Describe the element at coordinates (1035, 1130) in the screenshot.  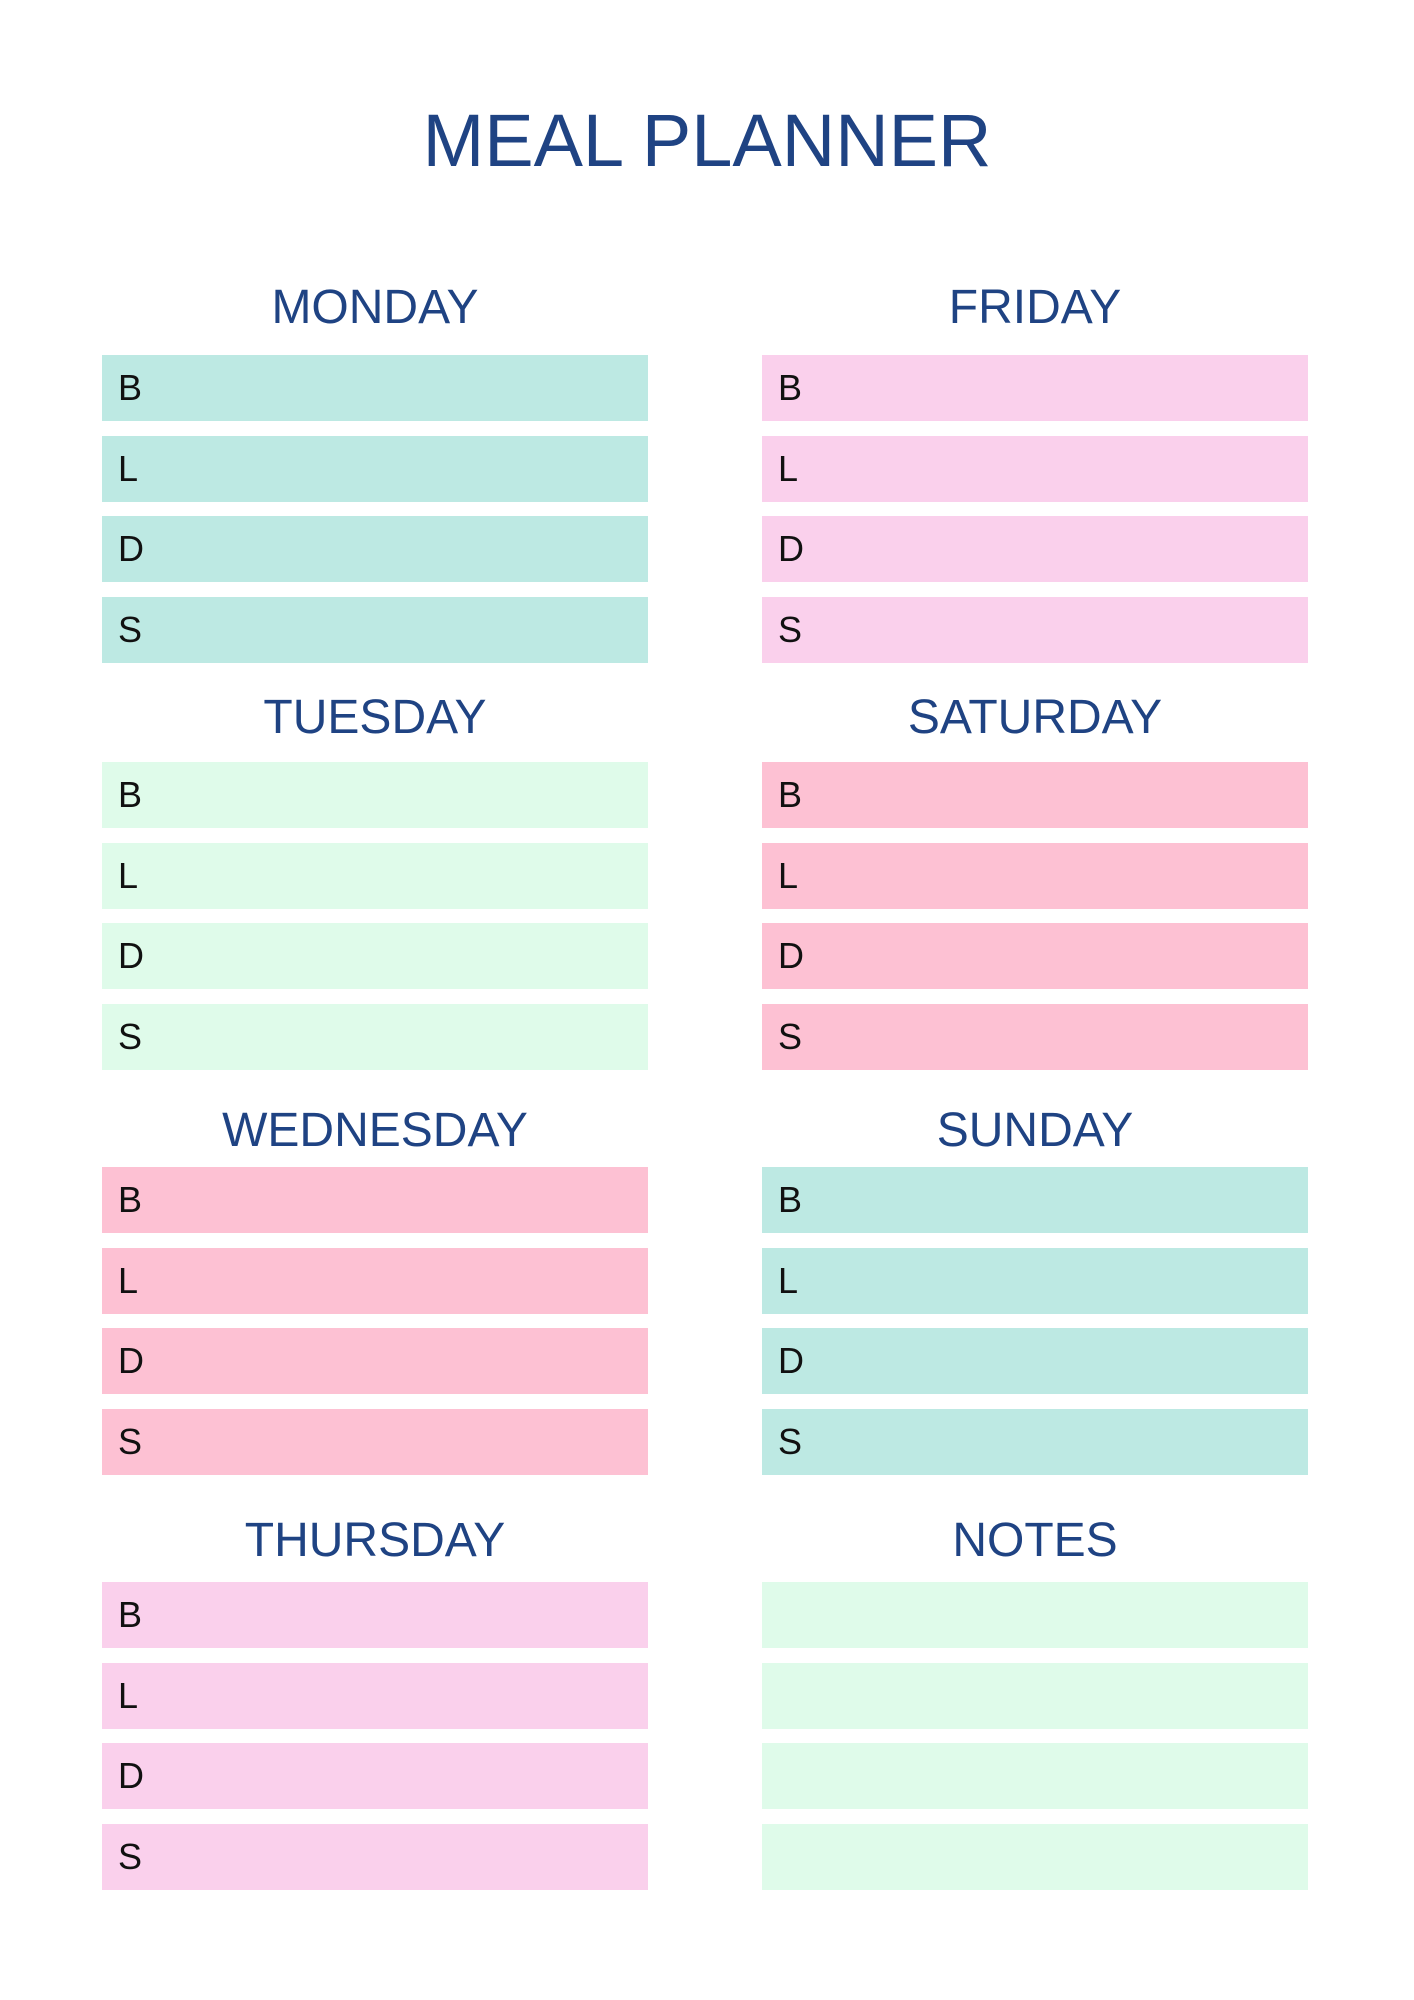
I see `day-heading: SUNDAY` at that location.